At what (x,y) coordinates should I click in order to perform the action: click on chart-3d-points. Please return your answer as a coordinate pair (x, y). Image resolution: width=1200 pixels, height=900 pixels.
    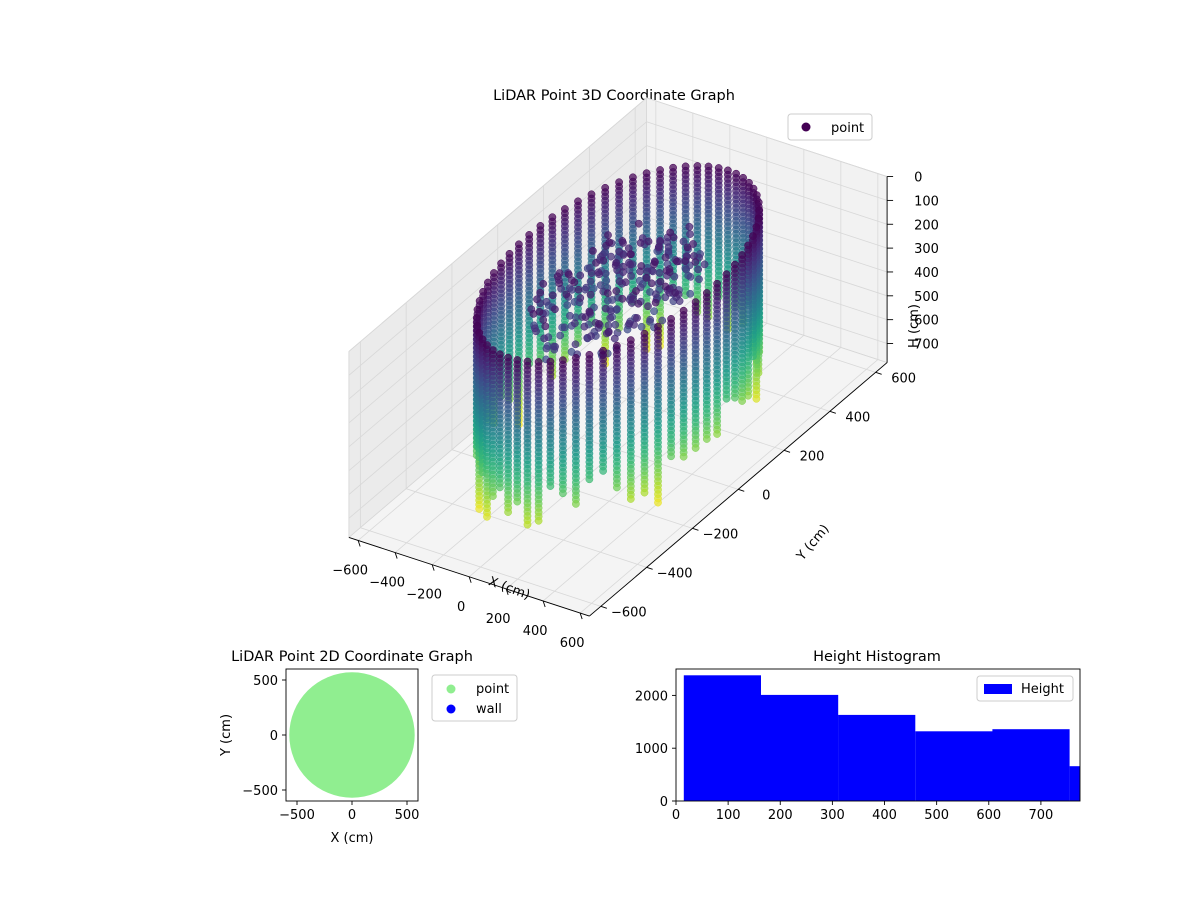
    Looking at the image, I should click on (618, 345).